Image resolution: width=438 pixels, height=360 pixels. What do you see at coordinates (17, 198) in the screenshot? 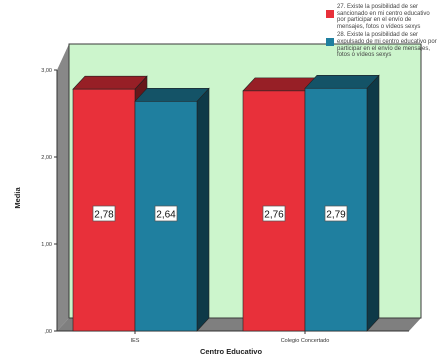
I see `y-axis-label: Media` at bounding box center [17, 198].